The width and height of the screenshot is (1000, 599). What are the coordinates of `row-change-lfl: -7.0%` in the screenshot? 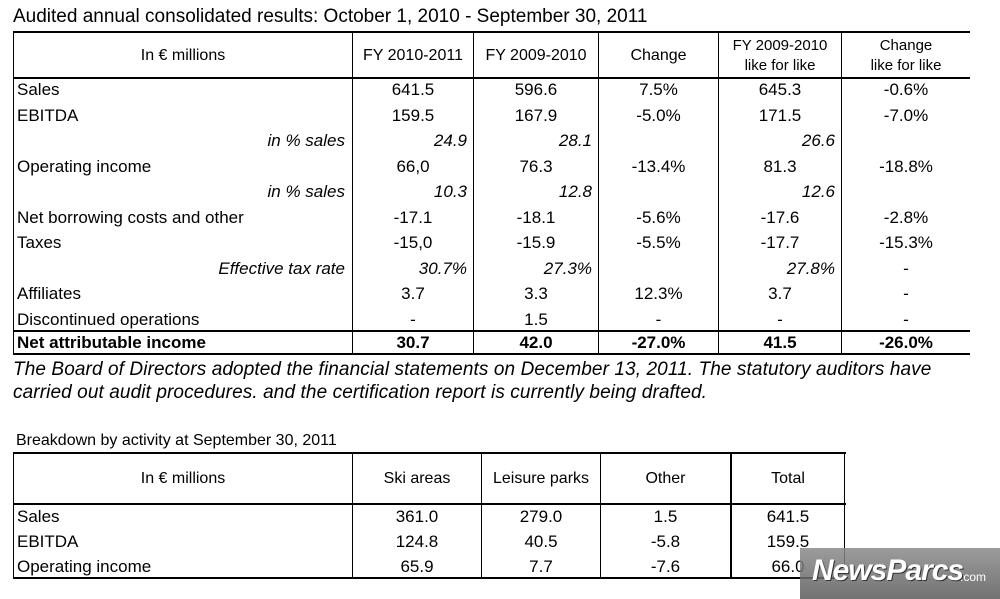 It's located at (906, 115).